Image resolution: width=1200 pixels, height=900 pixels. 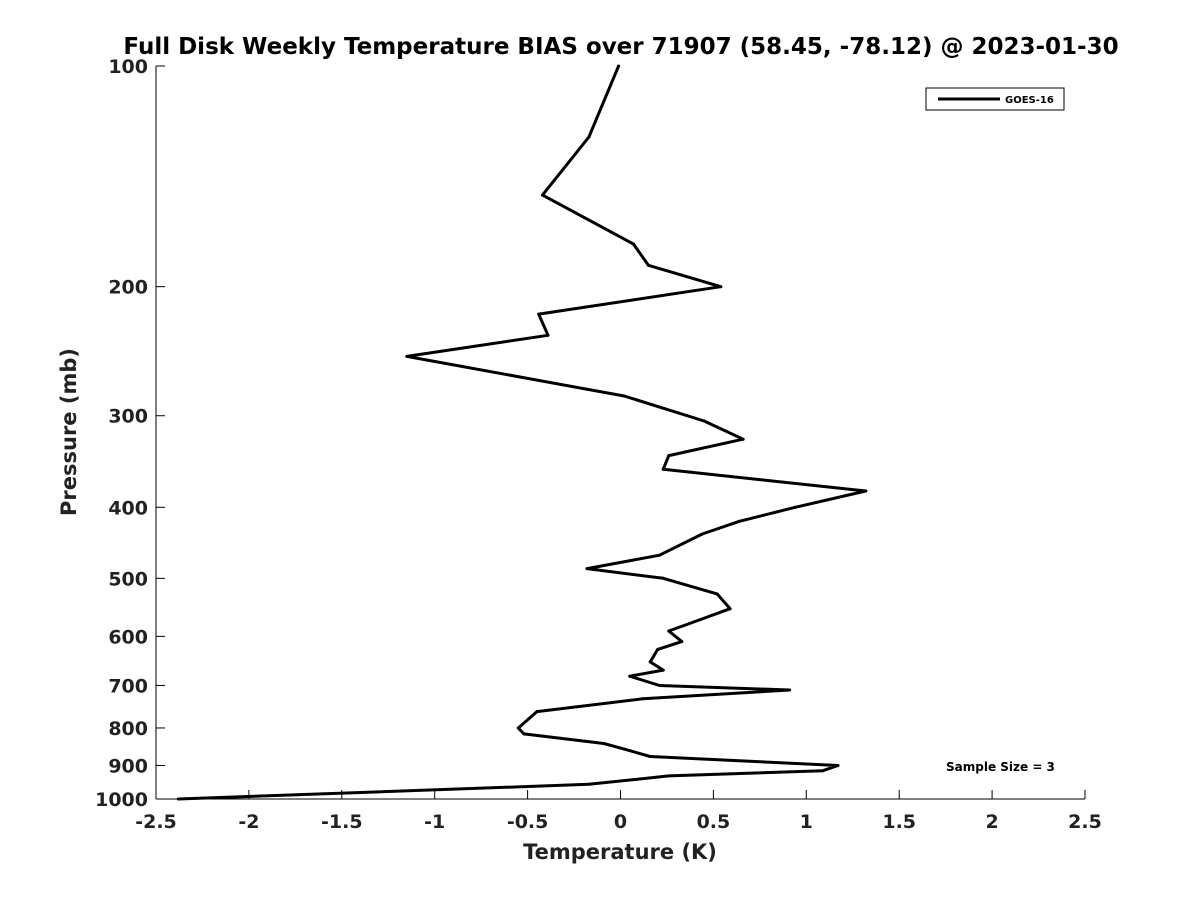 I want to click on x-tick-label: -2.5, so click(x=156, y=822).